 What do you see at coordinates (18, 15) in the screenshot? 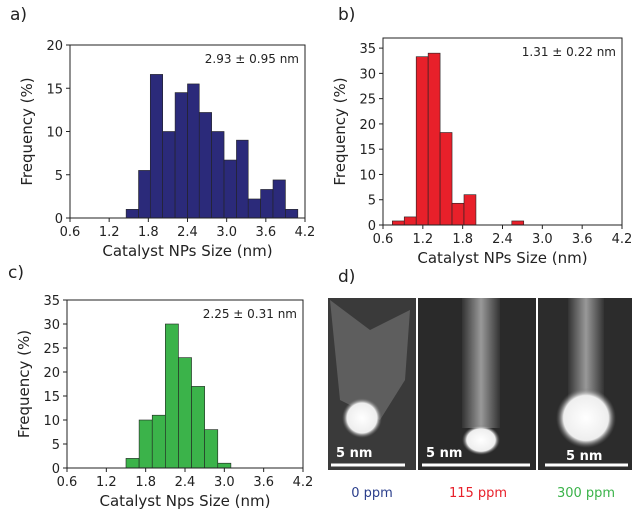
I see `panel-label: a)` at bounding box center [18, 15].